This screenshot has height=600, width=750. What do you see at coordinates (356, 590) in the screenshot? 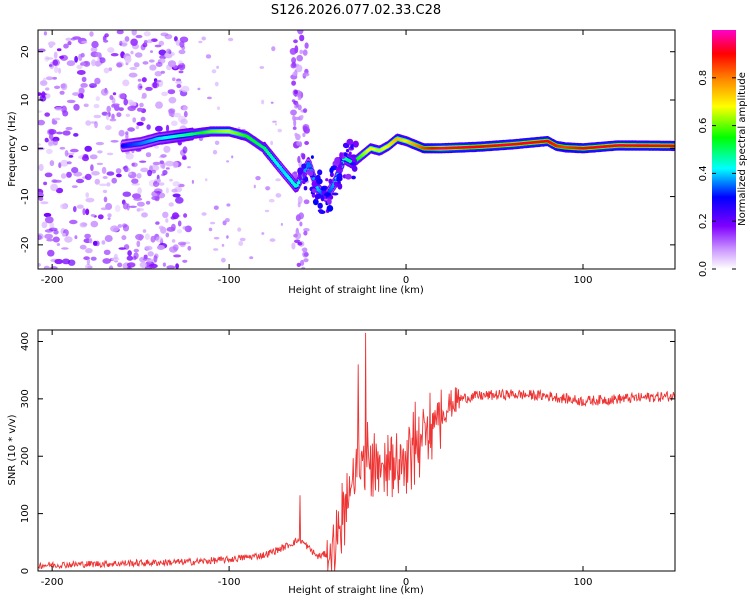
I see `snr-x-label: Height of straight line (km)` at bounding box center [356, 590].